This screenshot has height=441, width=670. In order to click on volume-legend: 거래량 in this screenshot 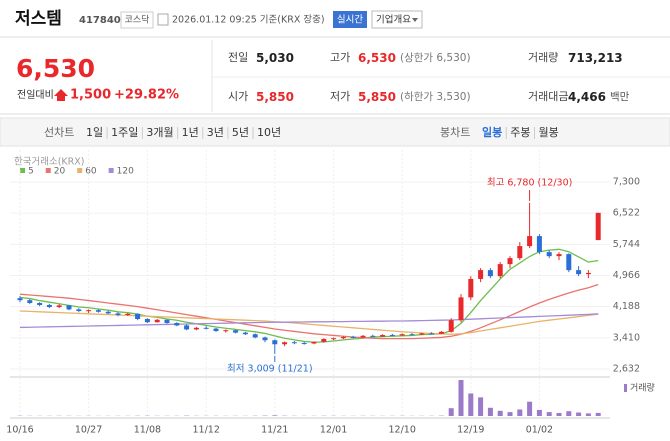, I will do `click(642, 388)`.